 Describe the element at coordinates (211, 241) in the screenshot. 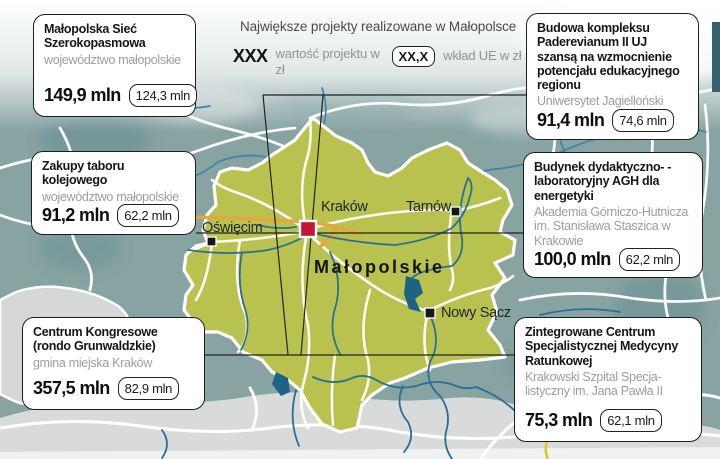

I see `marker-oswiecim` at that location.